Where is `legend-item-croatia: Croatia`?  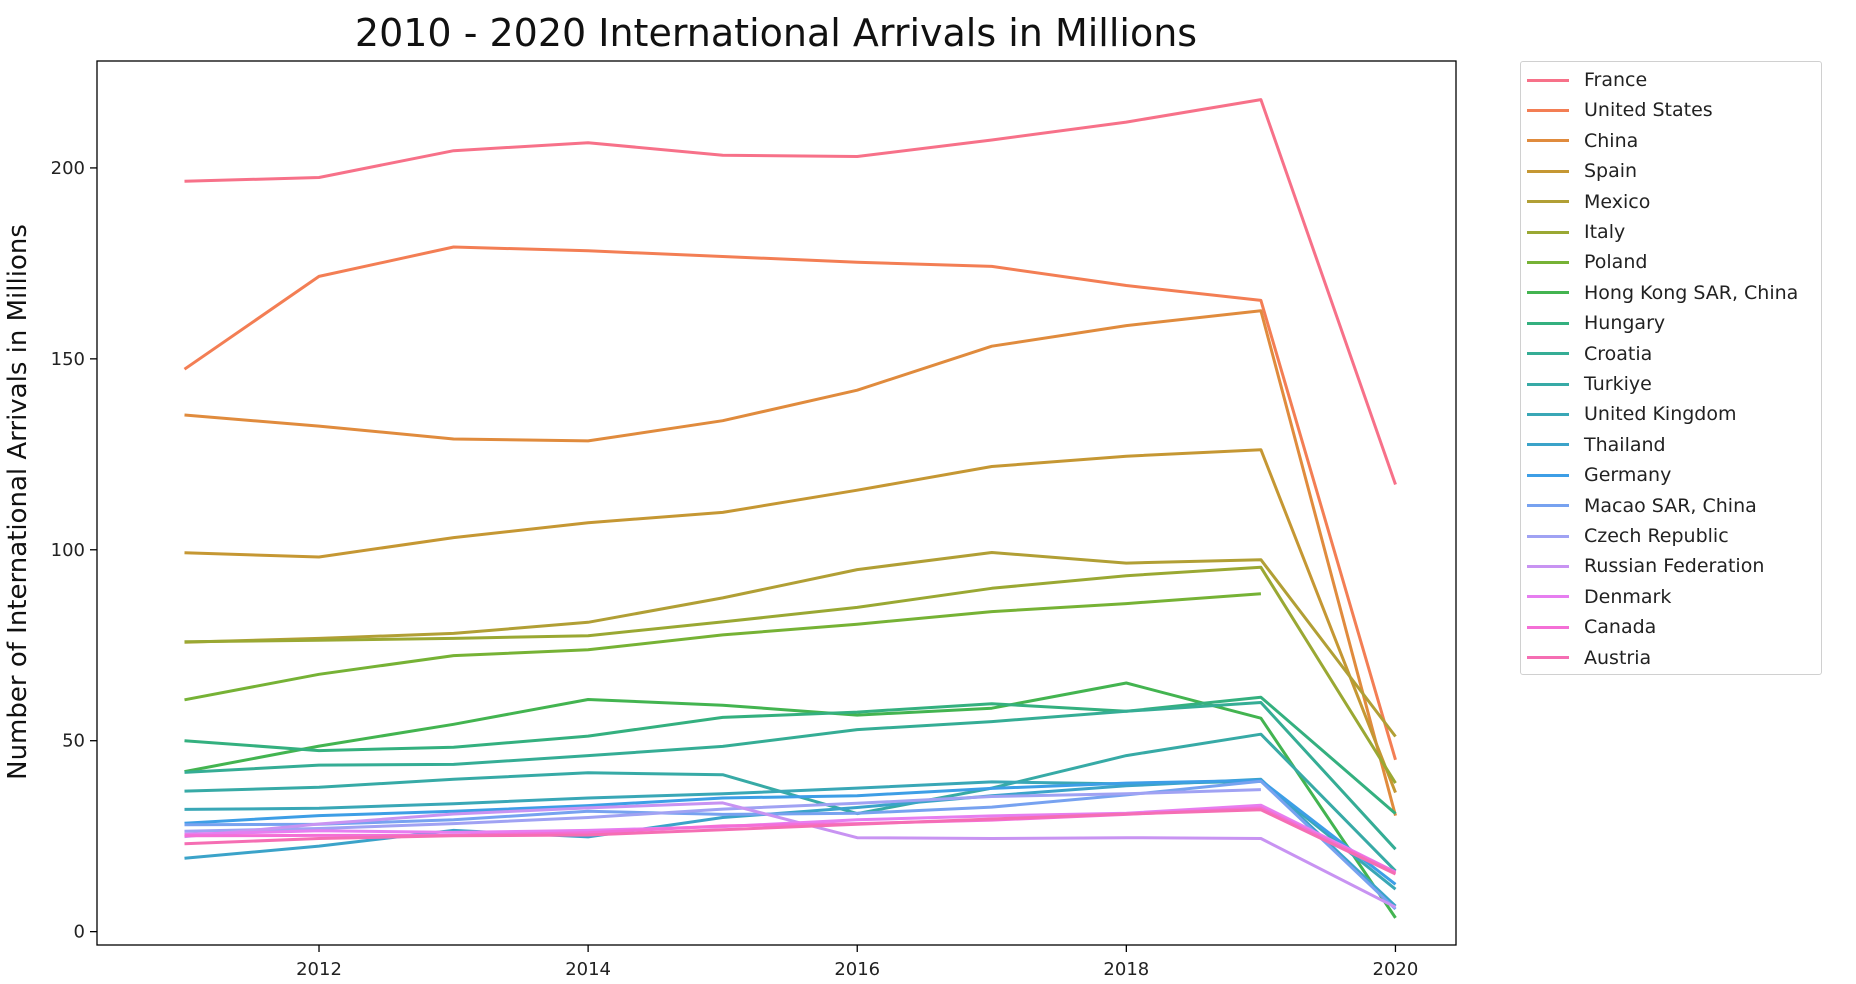
legend-item-croatia: Croatia is located at coordinates (1589, 354).